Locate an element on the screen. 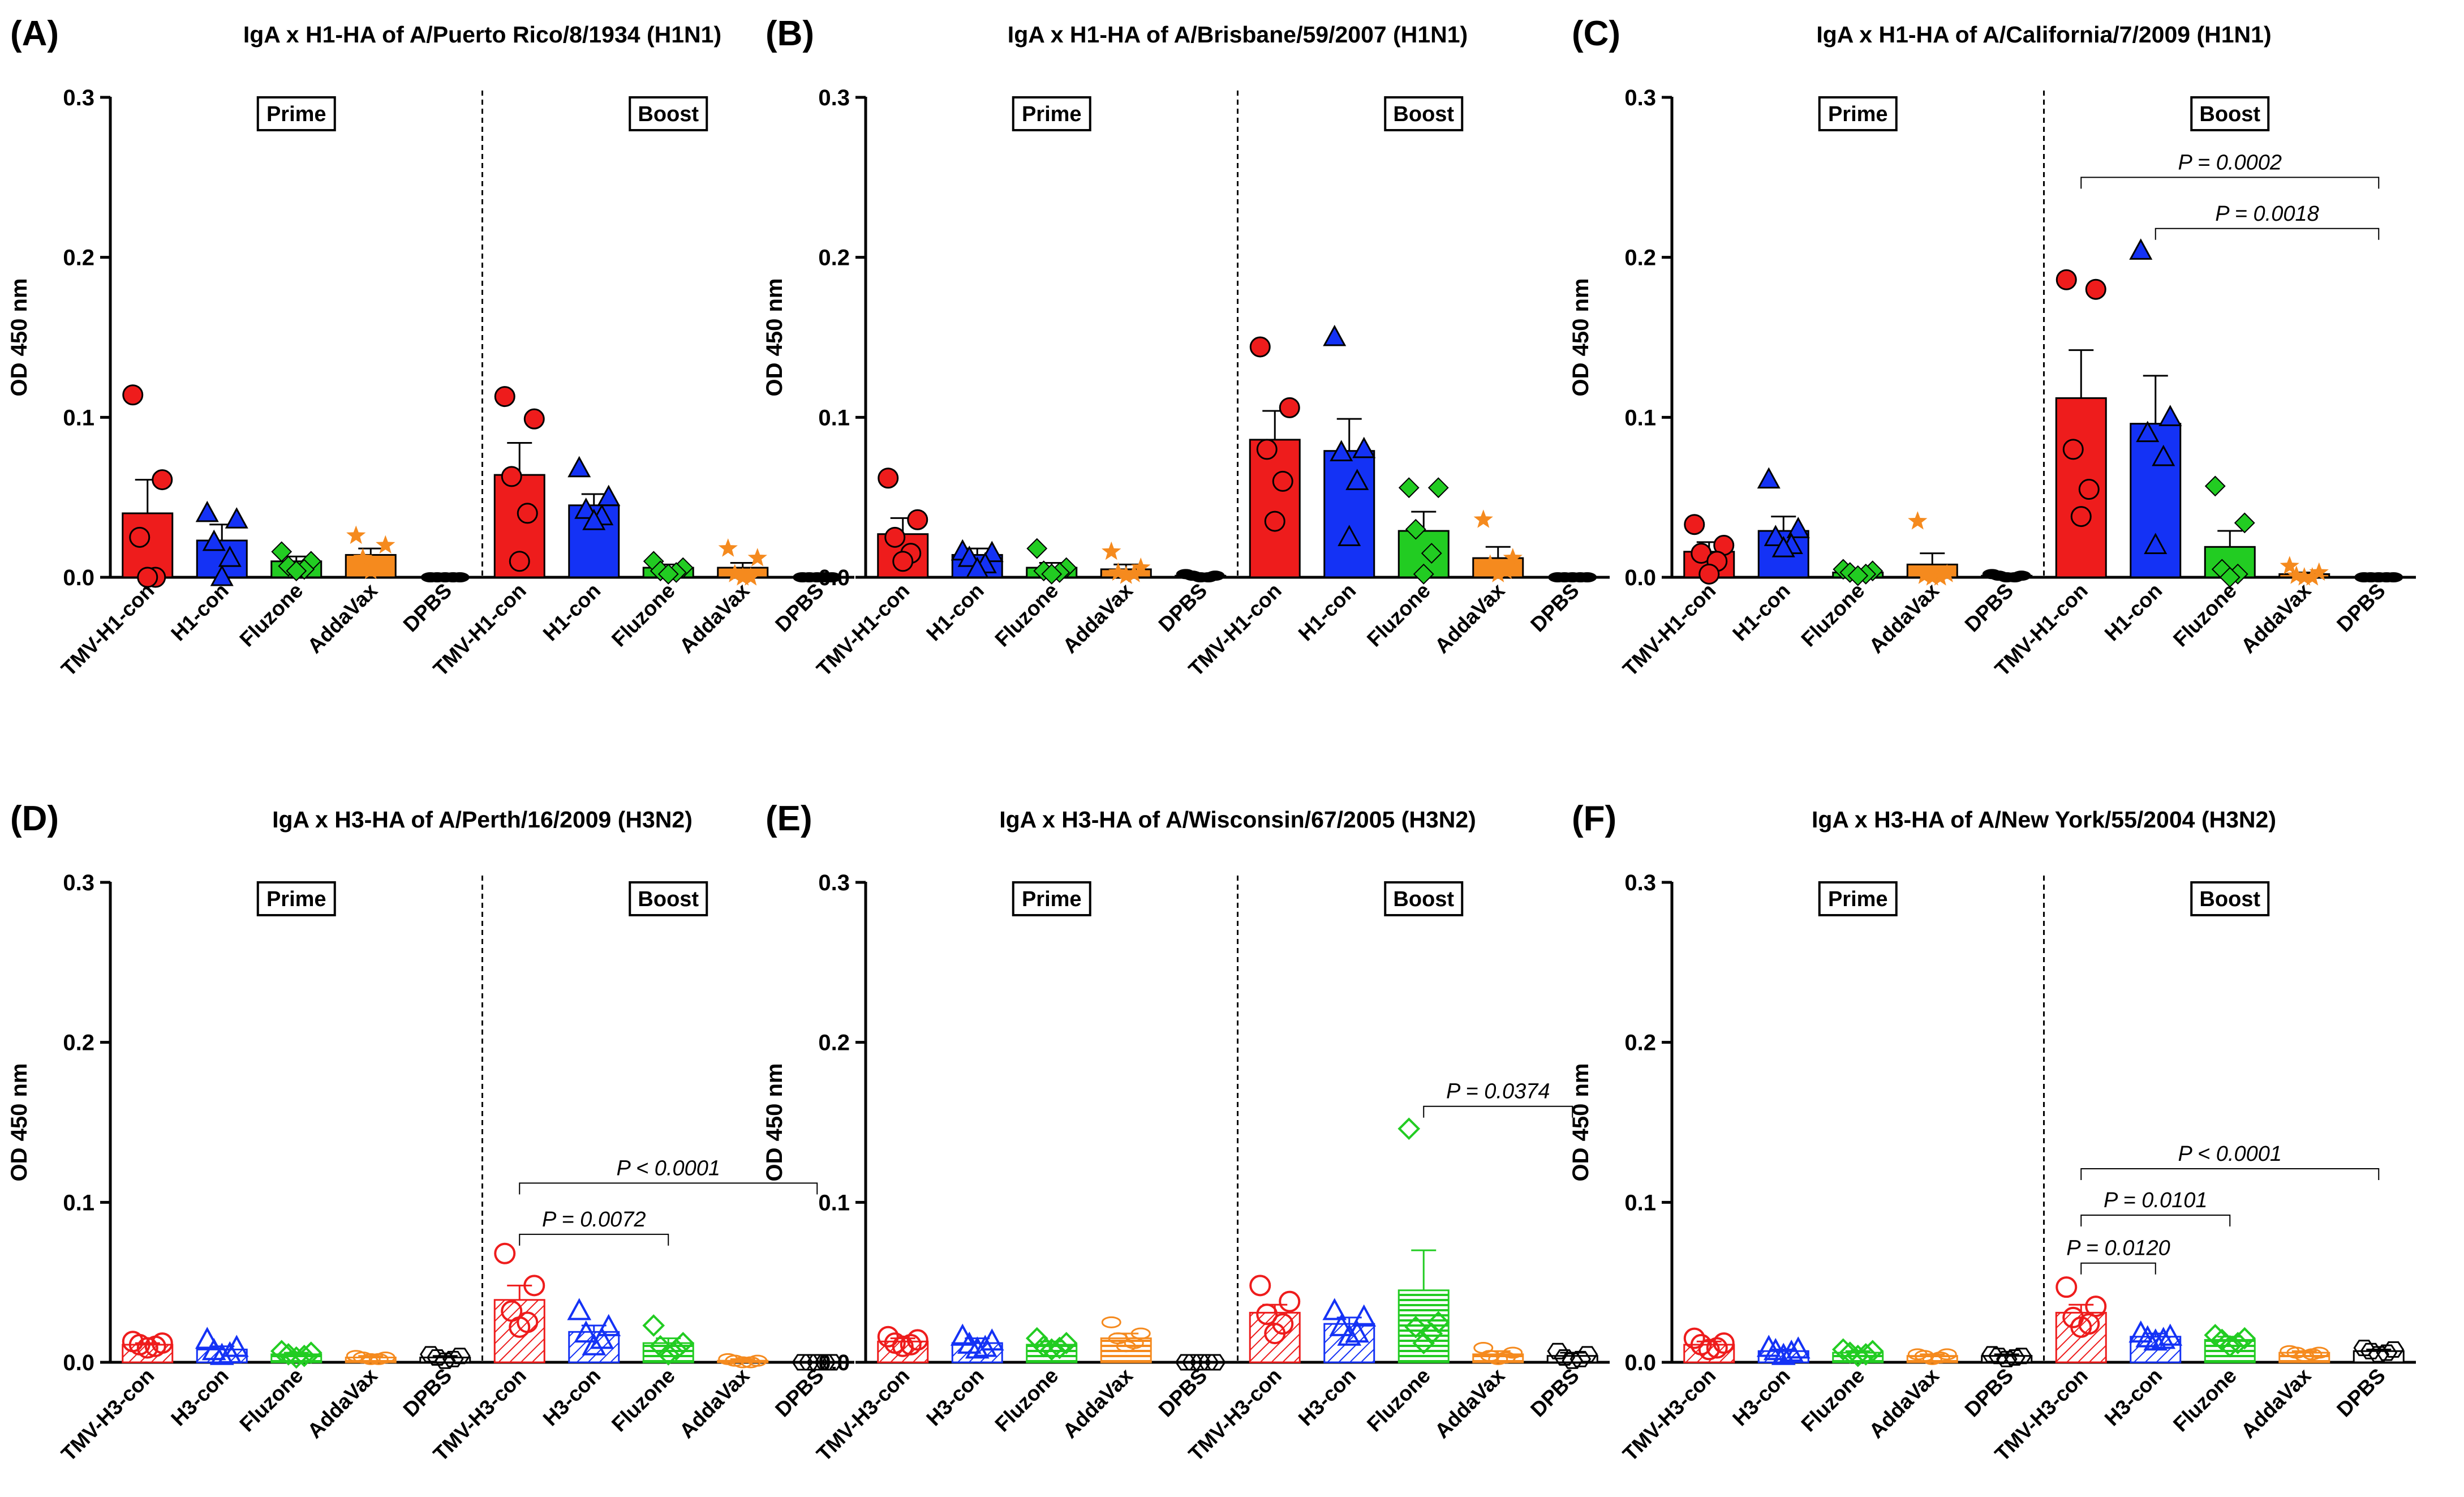  group-box-prime is located at coordinates (1051, 898).